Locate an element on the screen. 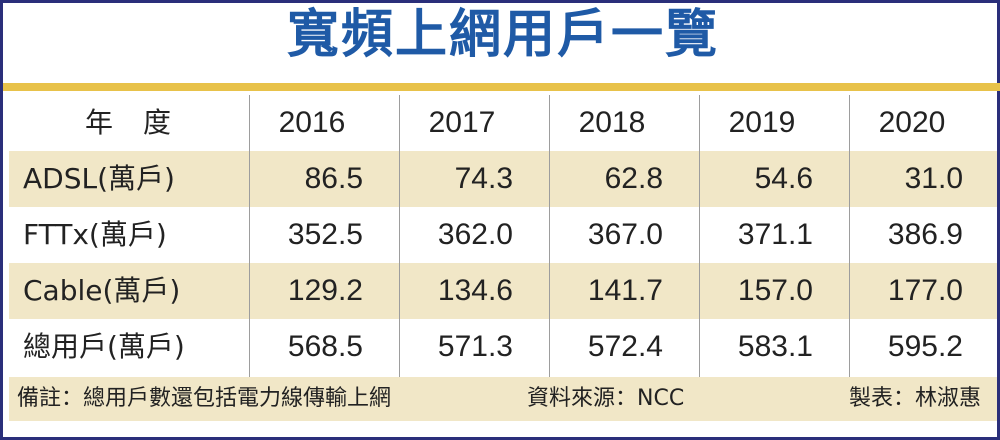  table-cell: 31.0 is located at coordinates (933, 178).